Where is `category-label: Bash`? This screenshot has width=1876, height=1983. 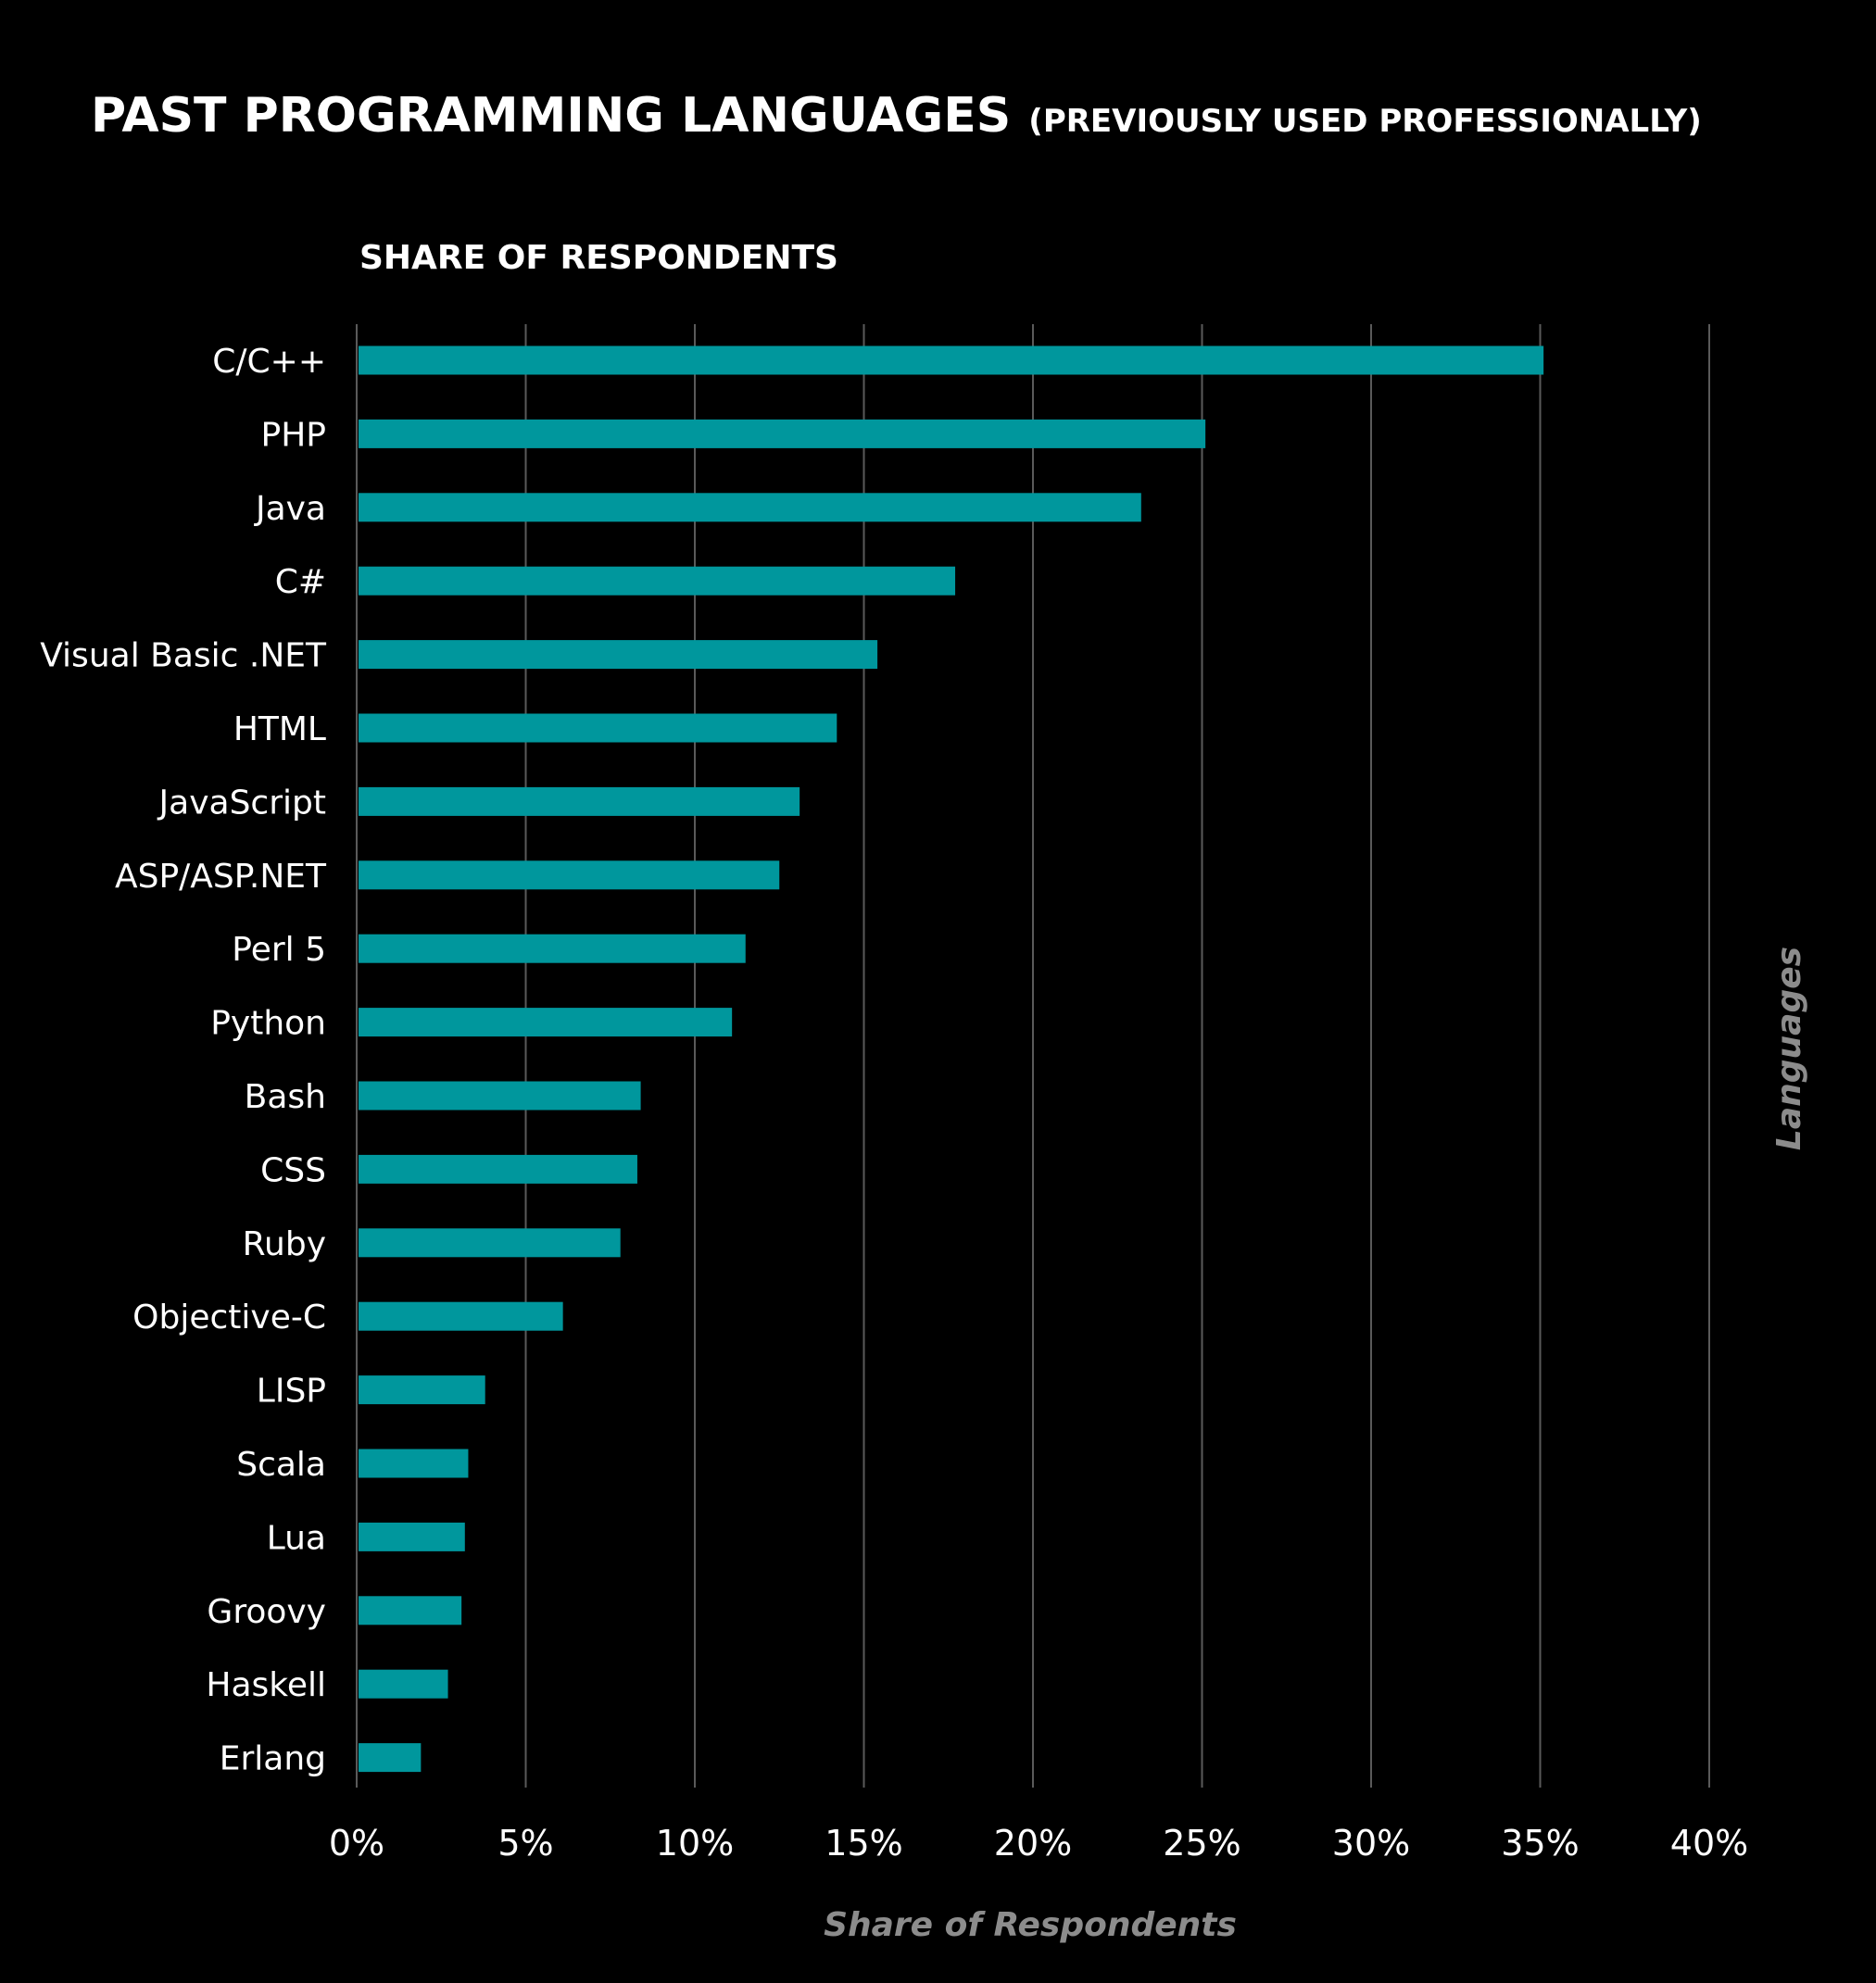 category-label: Bash is located at coordinates (285, 1097).